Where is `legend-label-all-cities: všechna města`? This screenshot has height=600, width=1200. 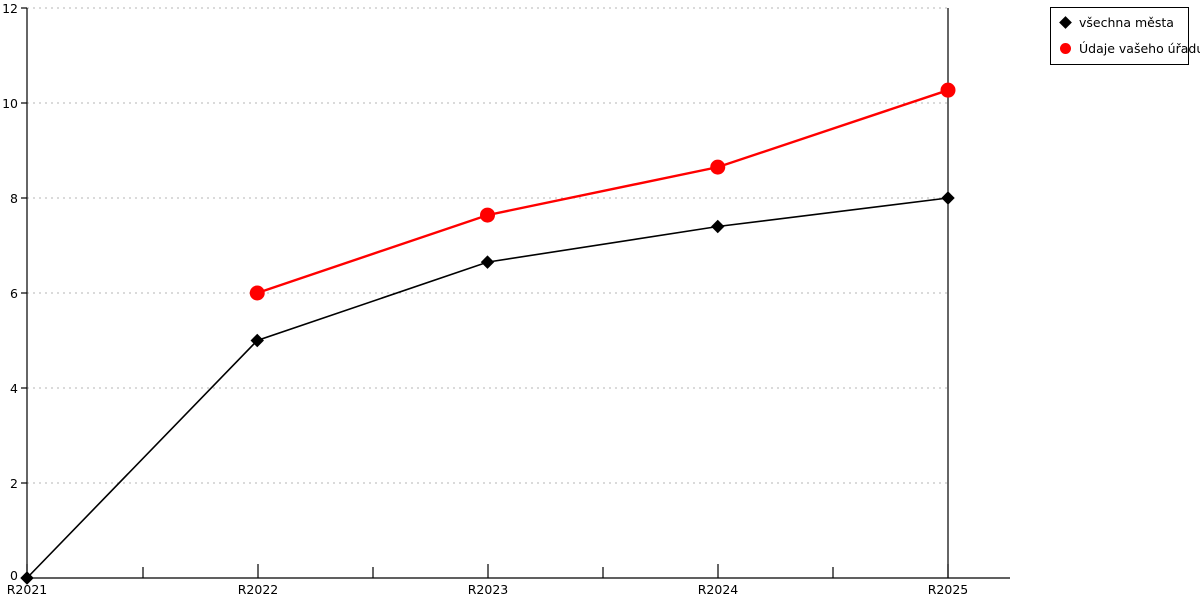
legend-label-all-cities: všechna města is located at coordinates (1126, 22).